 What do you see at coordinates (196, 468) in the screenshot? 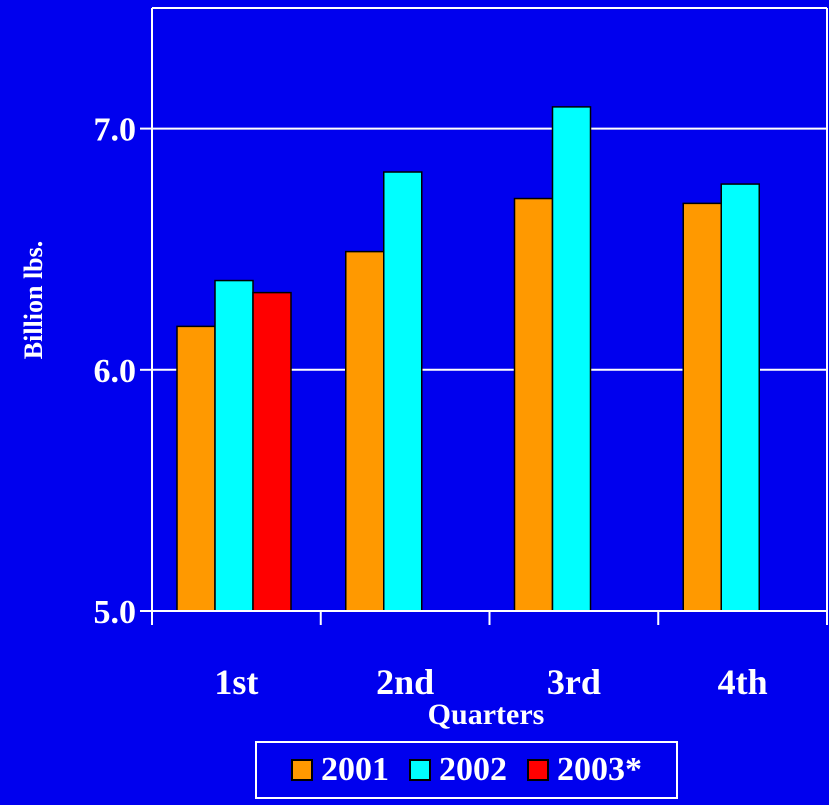
I see `bar-2001-1st` at bounding box center [196, 468].